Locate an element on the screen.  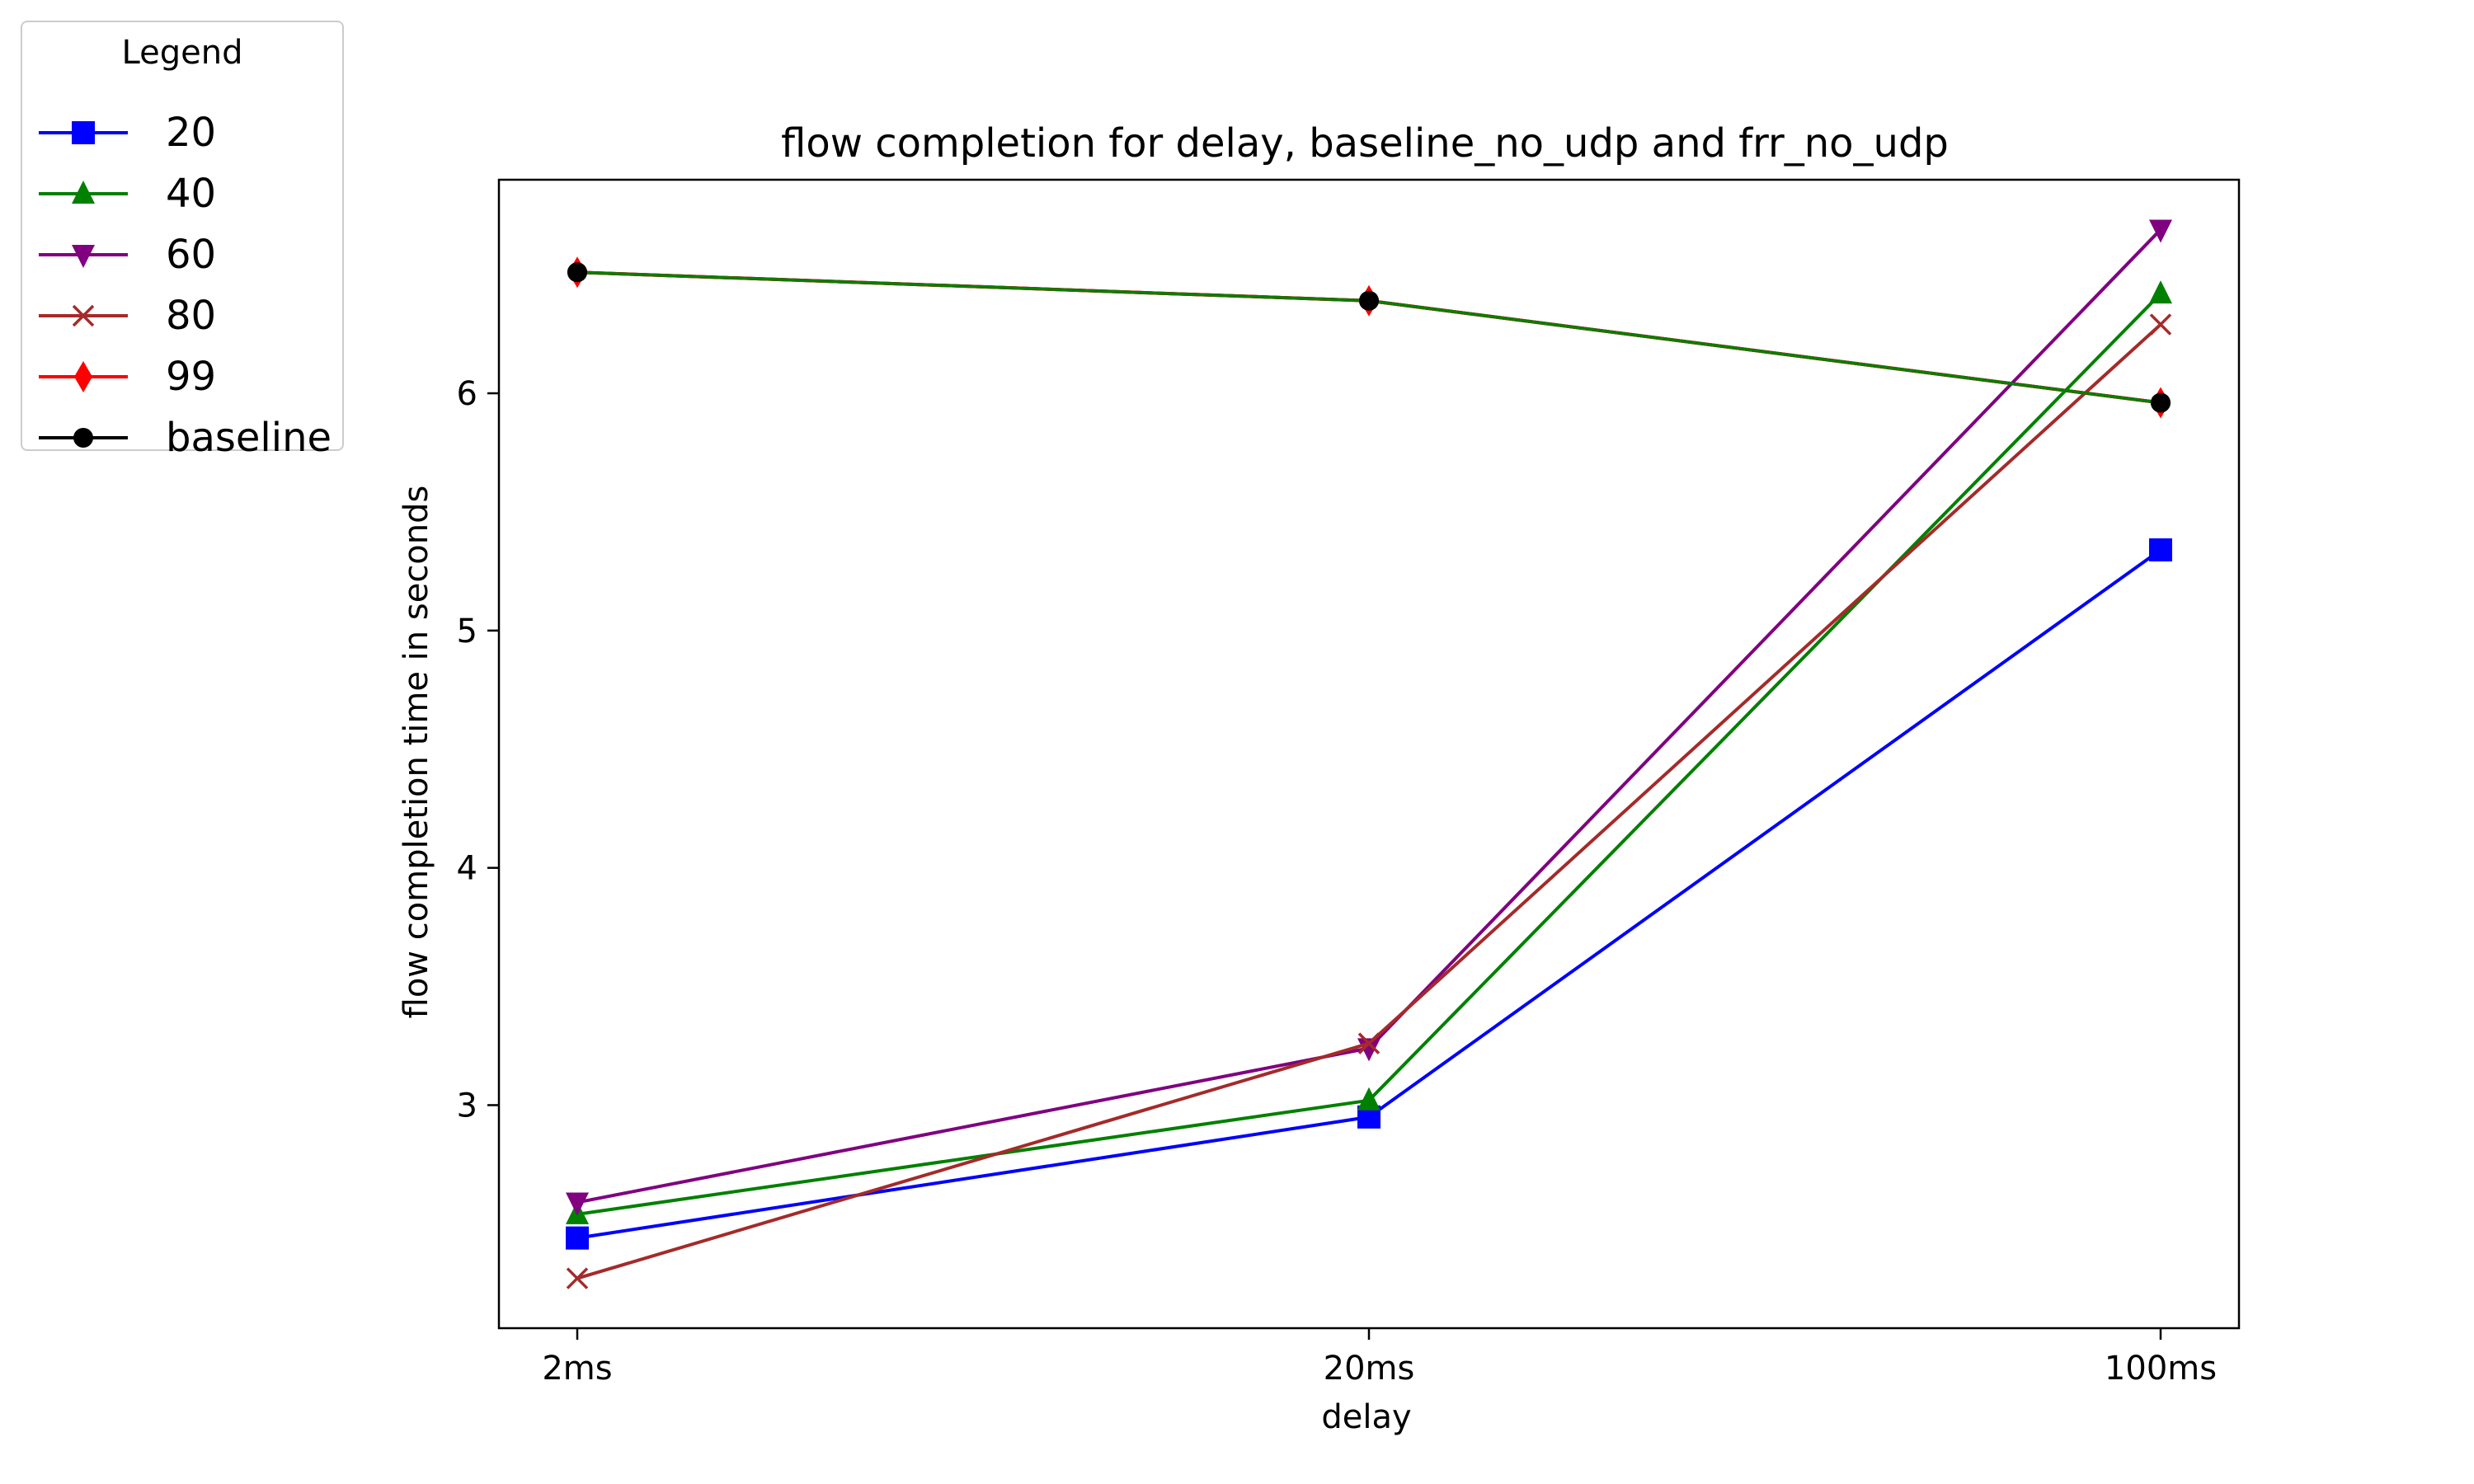
legend-item: 99 is located at coordinates (186, 377).